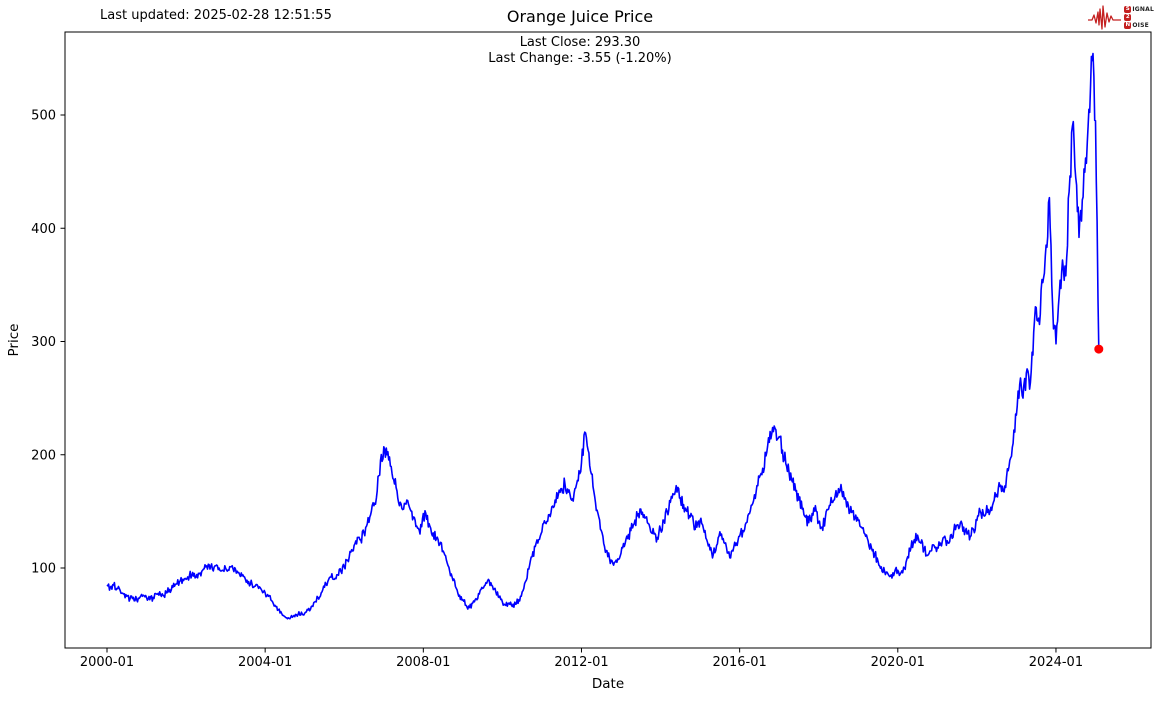 The width and height of the screenshot is (1160, 701). I want to click on last-point-marker, so click(1099, 349).